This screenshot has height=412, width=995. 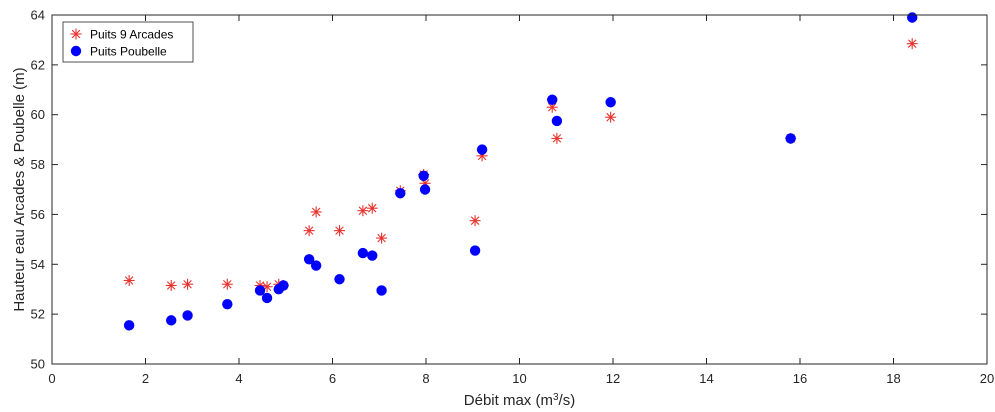 I want to click on legend-box, so click(x=128, y=42).